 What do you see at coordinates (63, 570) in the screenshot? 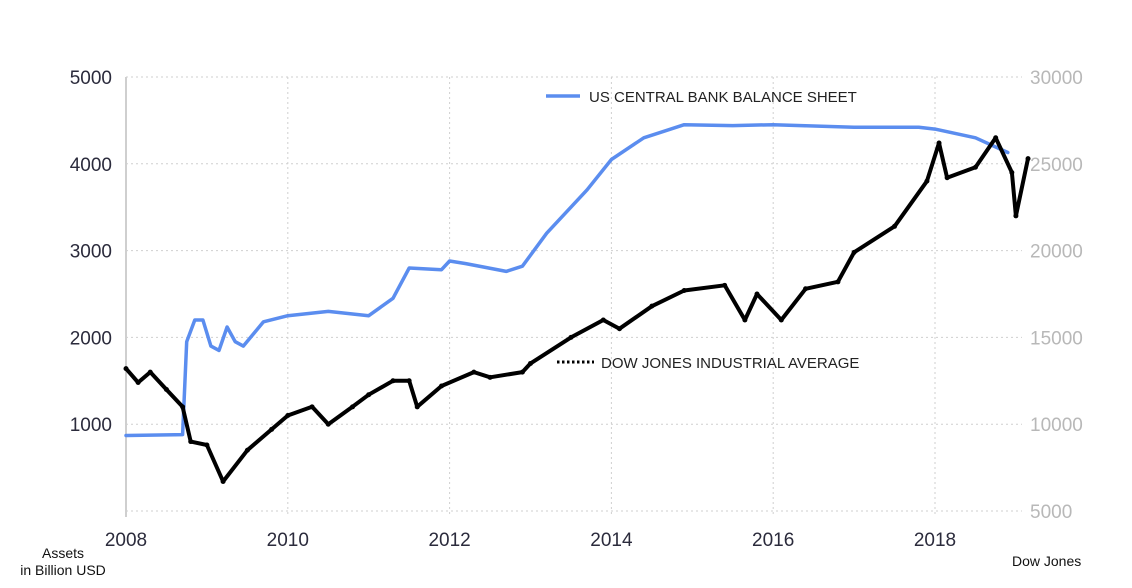
I see `left-axis-note-line2: in Billion USD` at bounding box center [63, 570].